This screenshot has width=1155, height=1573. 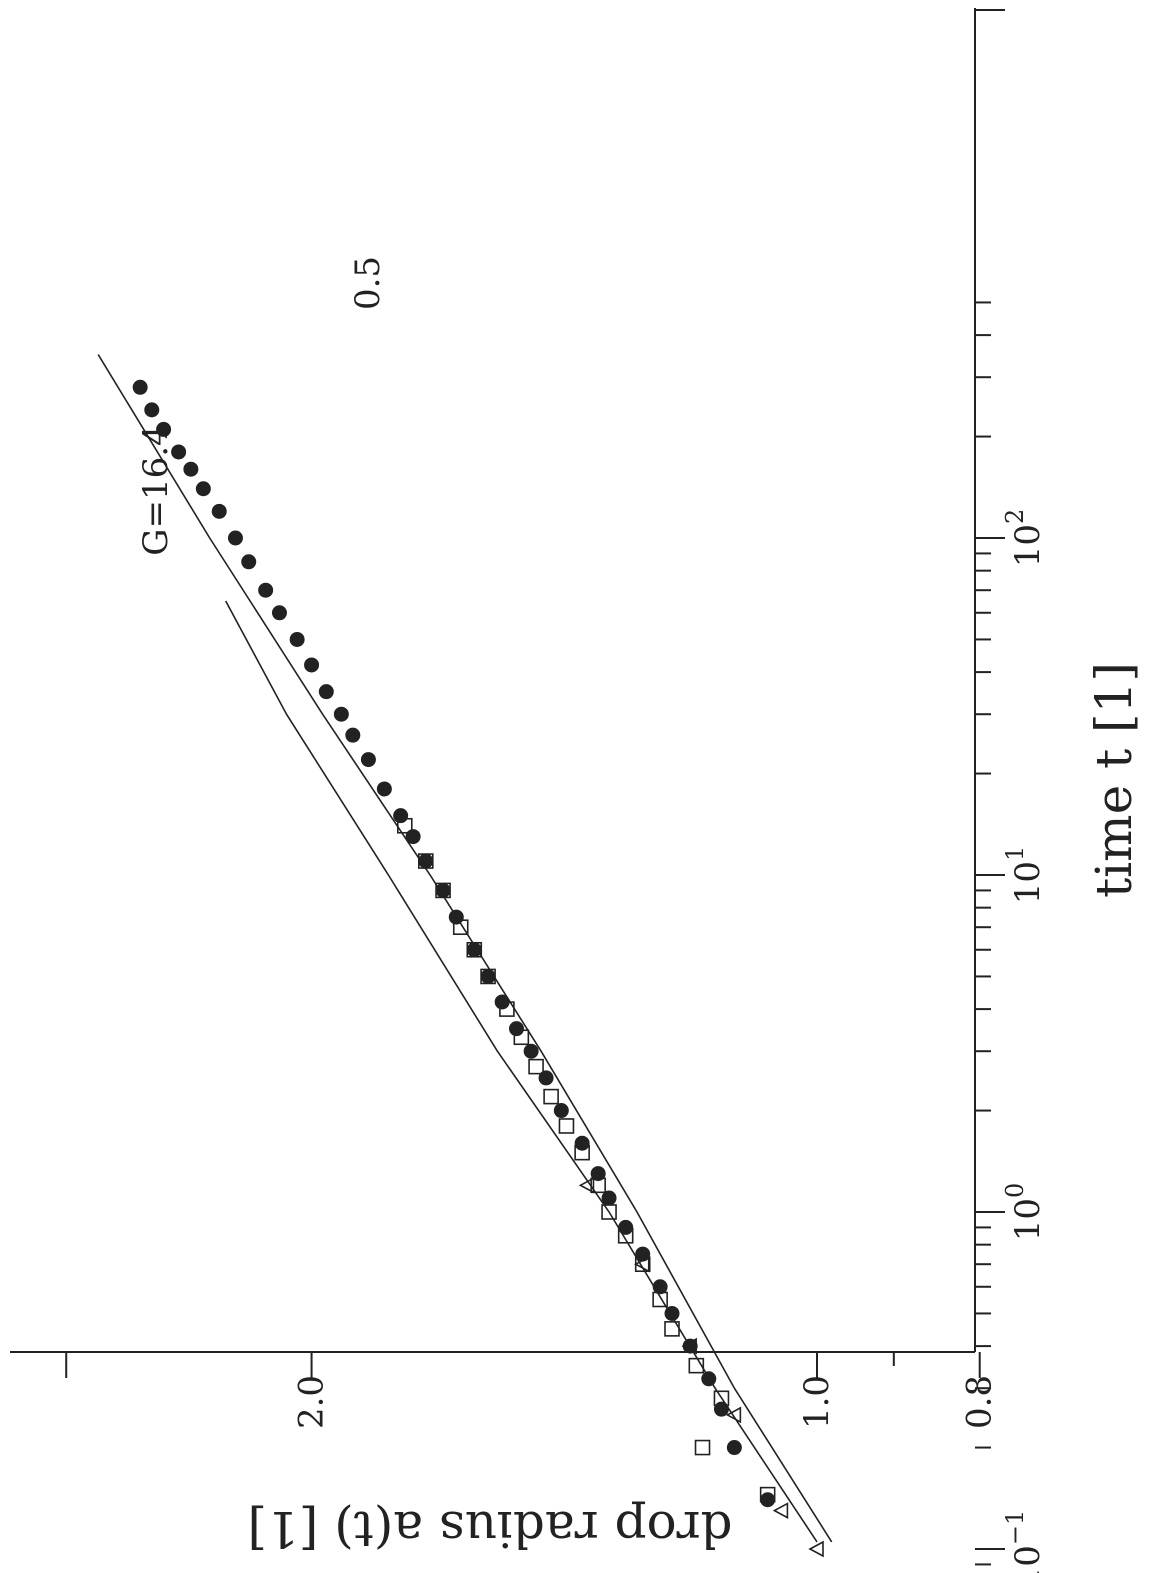 What do you see at coordinates (1114, 780) in the screenshot?
I see `time-axis-title: time t [1]` at bounding box center [1114, 780].